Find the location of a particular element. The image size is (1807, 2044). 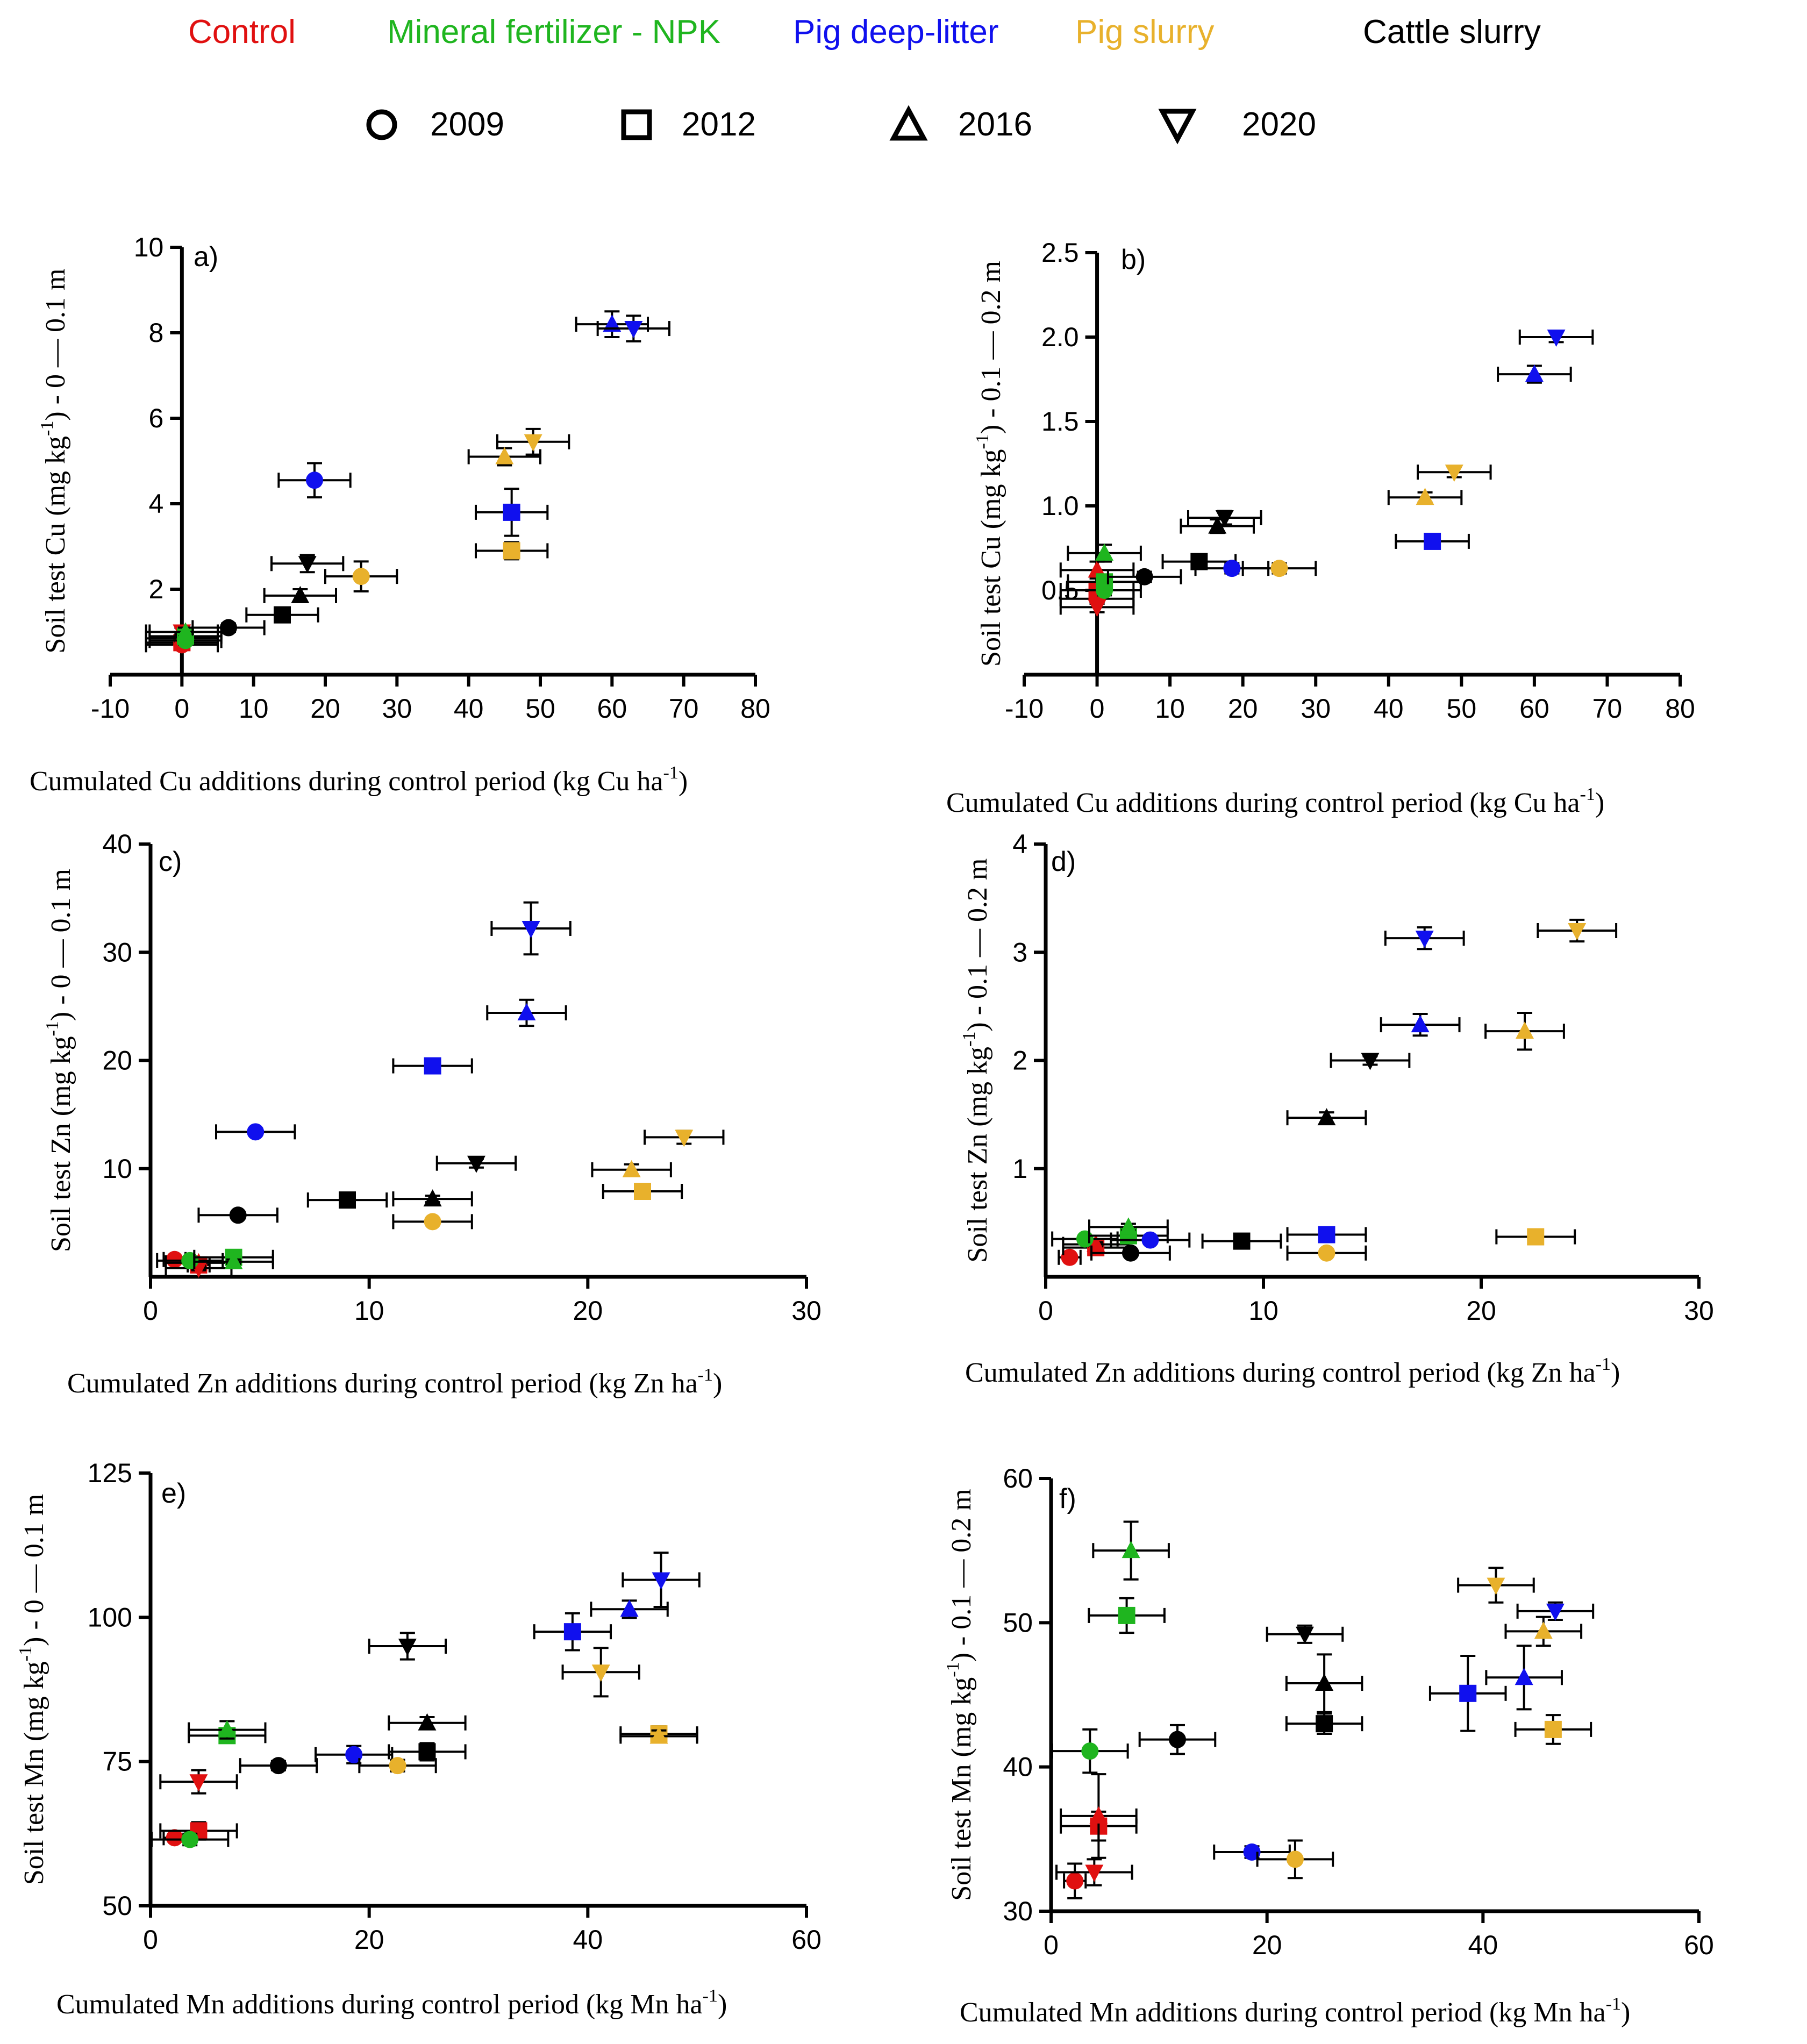

panel-label: c) is located at coordinates (170, 861).